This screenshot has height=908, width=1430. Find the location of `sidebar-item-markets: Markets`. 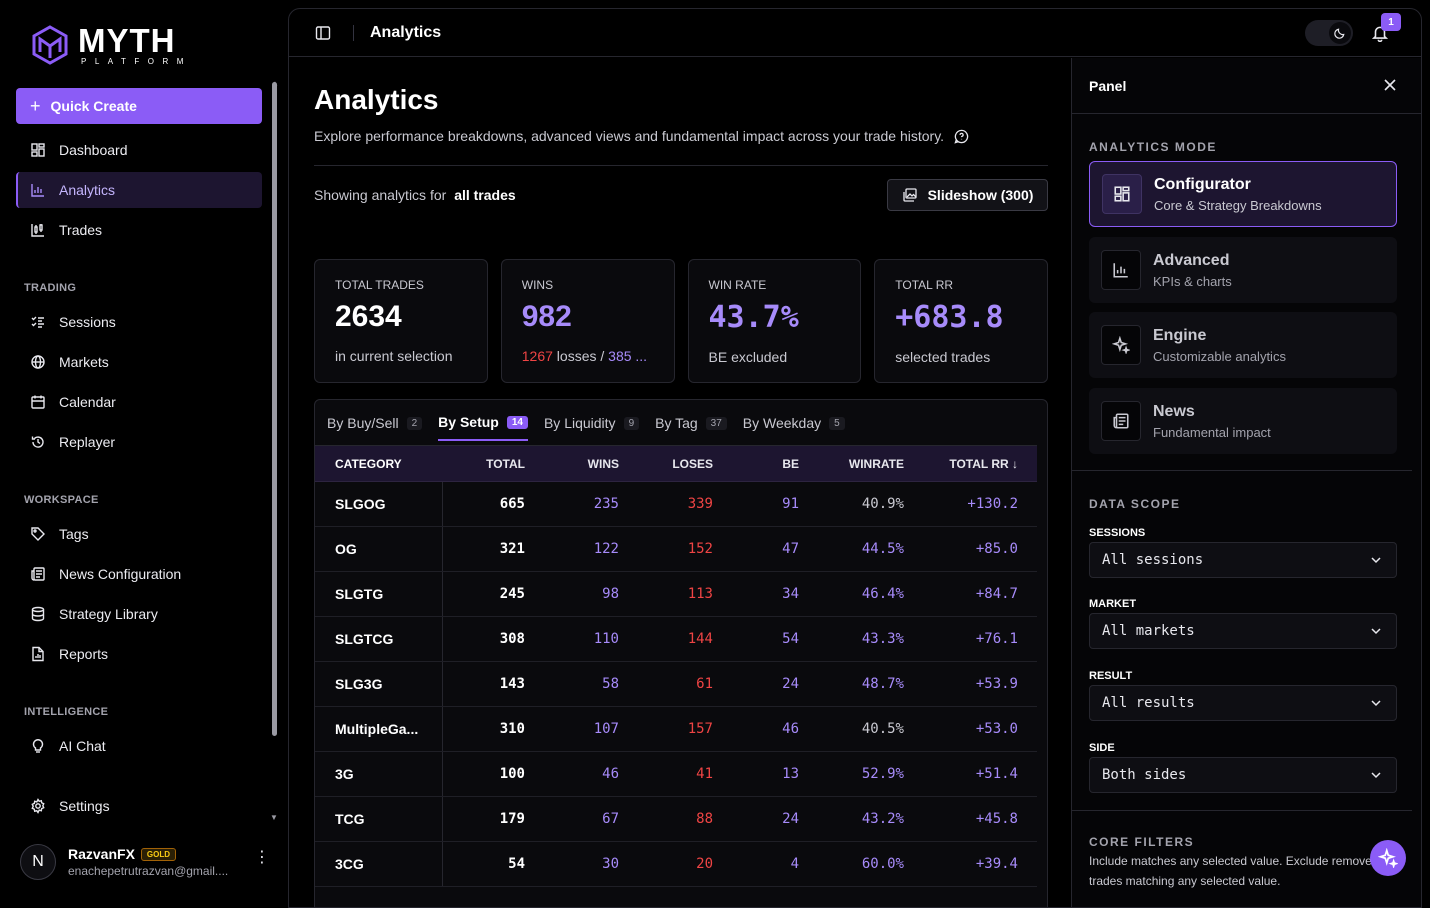

sidebar-item-markets: Markets is located at coordinates (139, 362).